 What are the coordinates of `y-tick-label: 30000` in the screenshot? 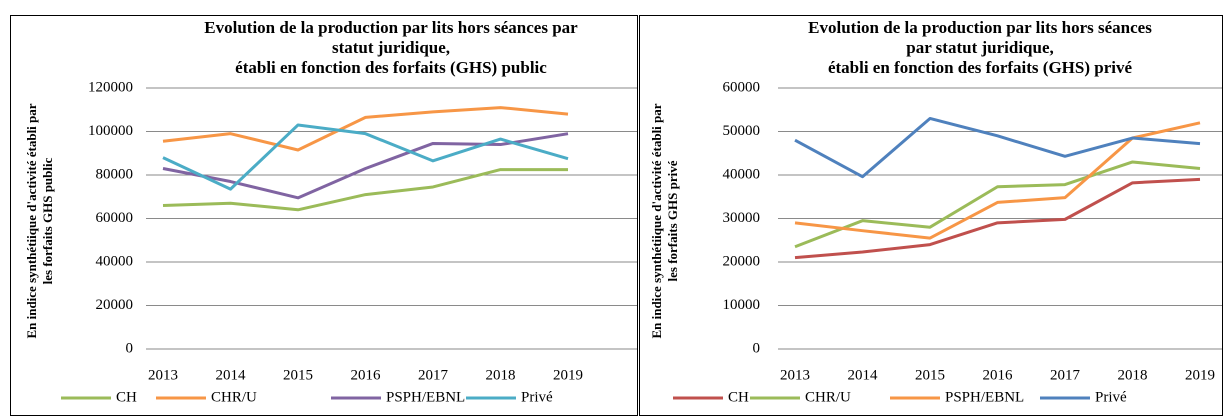 It's located at (742, 218).